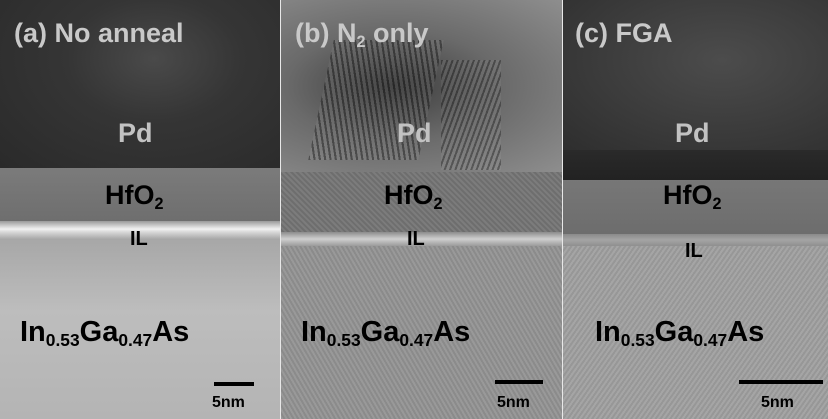 Image resolution: width=828 pixels, height=419 pixels. What do you see at coordinates (362, 34) in the screenshot?
I see `panel-title: (b) N2 only` at bounding box center [362, 34].